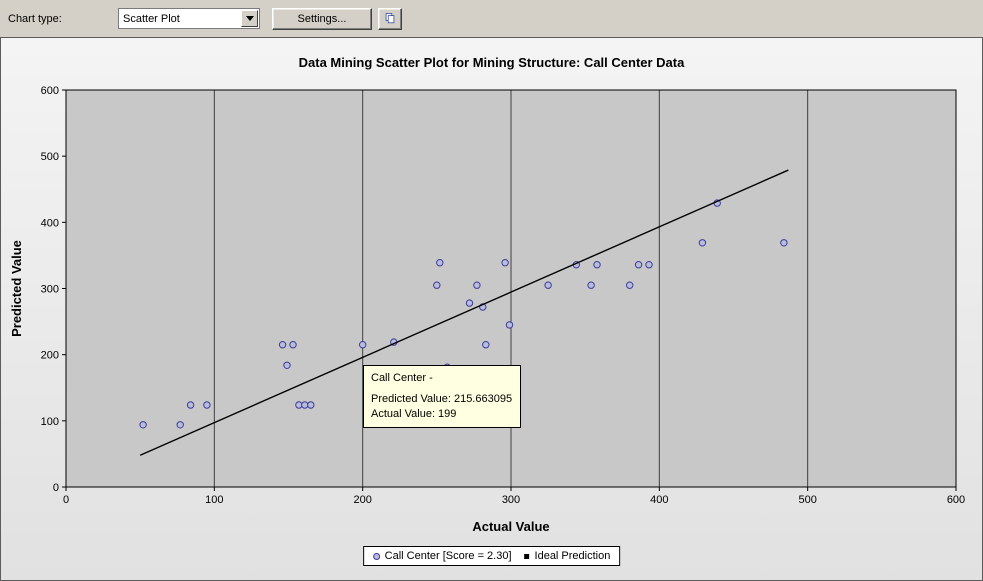  What do you see at coordinates (511, 500) in the screenshot?
I see `x-tick-label: 300` at bounding box center [511, 500].